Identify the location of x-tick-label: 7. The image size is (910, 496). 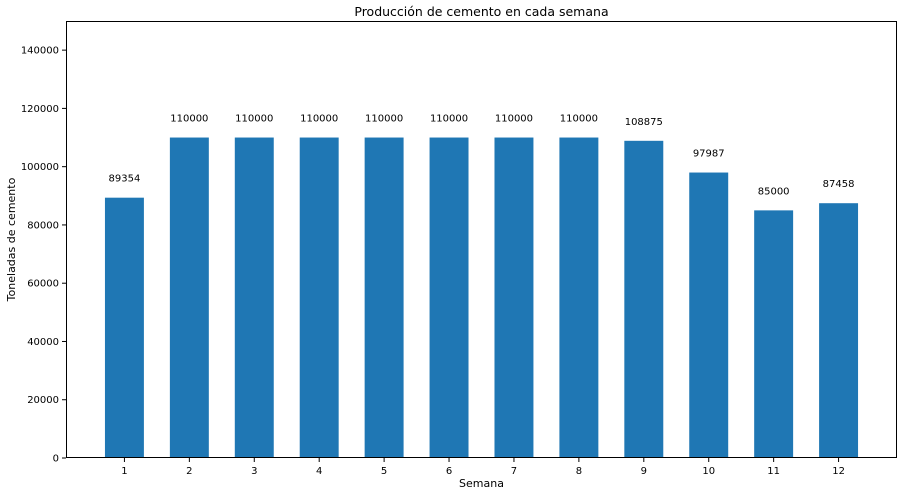
(514, 471).